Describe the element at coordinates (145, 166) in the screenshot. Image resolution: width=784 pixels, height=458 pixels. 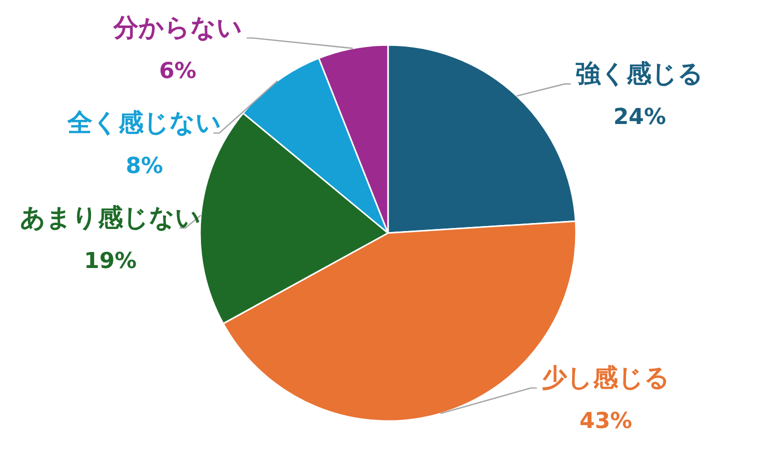
I see `data-label: 8%` at that location.